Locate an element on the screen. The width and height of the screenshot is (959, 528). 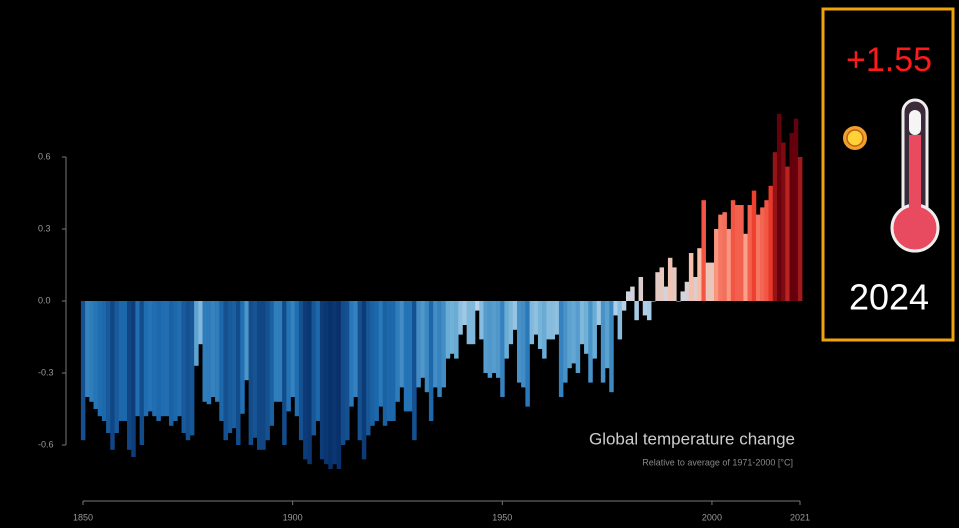
sun-icon is located at coordinates (855, 138).